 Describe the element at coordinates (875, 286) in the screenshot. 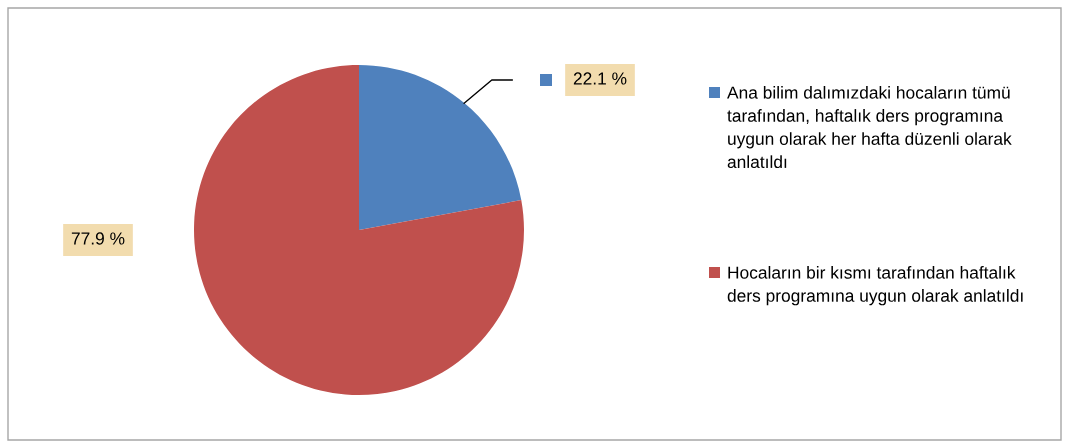

I see `legend-label: Hocaların bir kısmı tarafından haftalık ders programına uygun olarak anlatıldı` at that location.